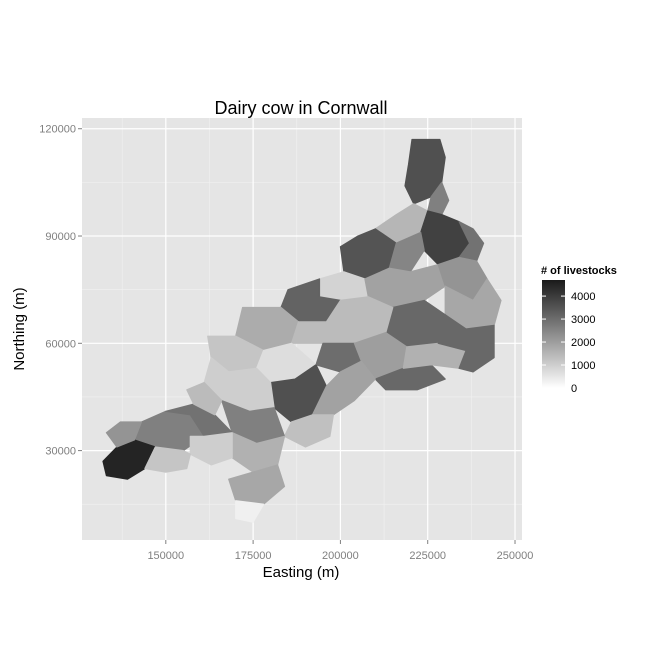 The image size is (665, 665). What do you see at coordinates (167, 459) in the screenshot?
I see `region-south-west-light` at bounding box center [167, 459].